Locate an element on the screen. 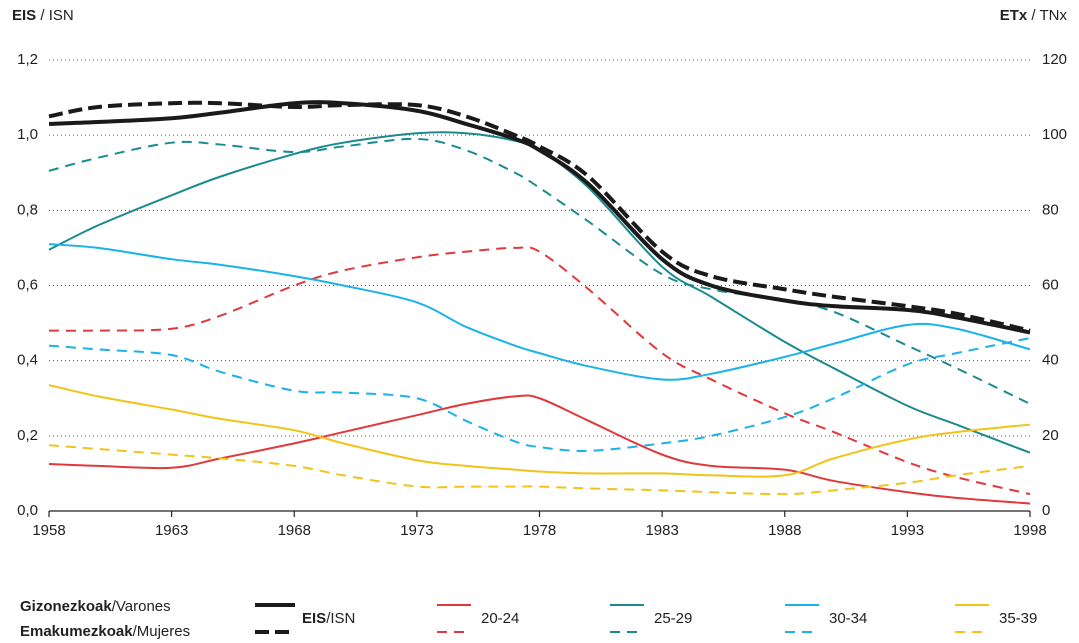 The width and height of the screenshot is (1079, 643). legend-label-part: EIS is located at coordinates (314, 618).